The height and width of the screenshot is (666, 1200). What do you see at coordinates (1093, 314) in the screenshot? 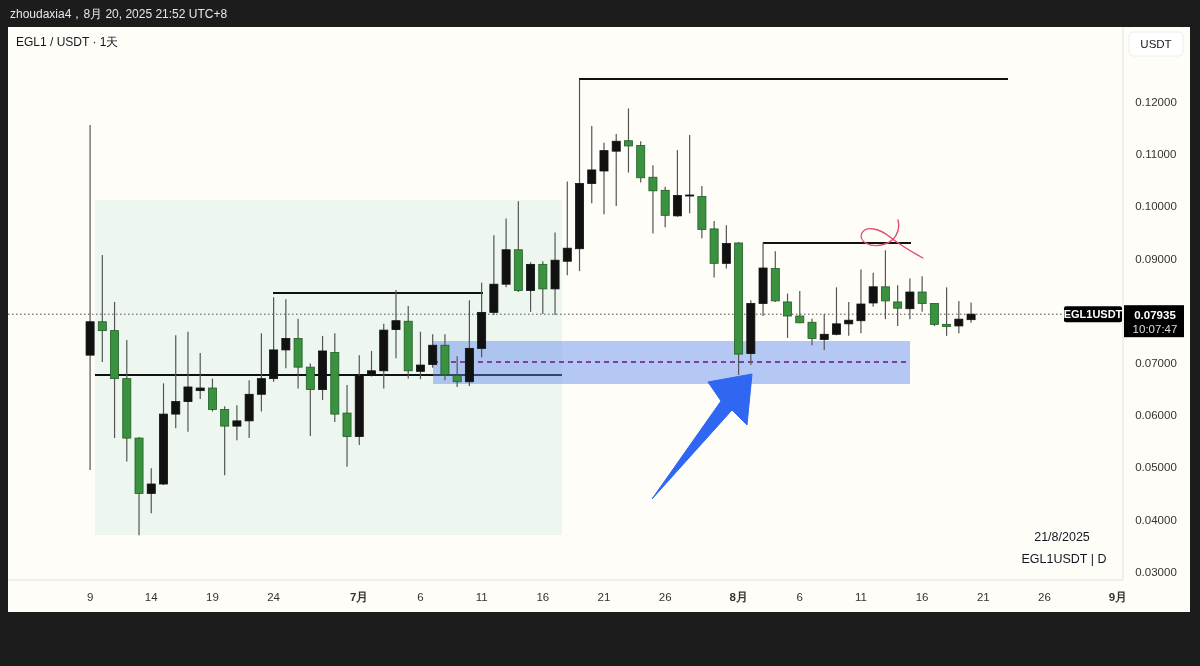
I see `ref-line-label: EGL1USDT` at bounding box center [1093, 314].